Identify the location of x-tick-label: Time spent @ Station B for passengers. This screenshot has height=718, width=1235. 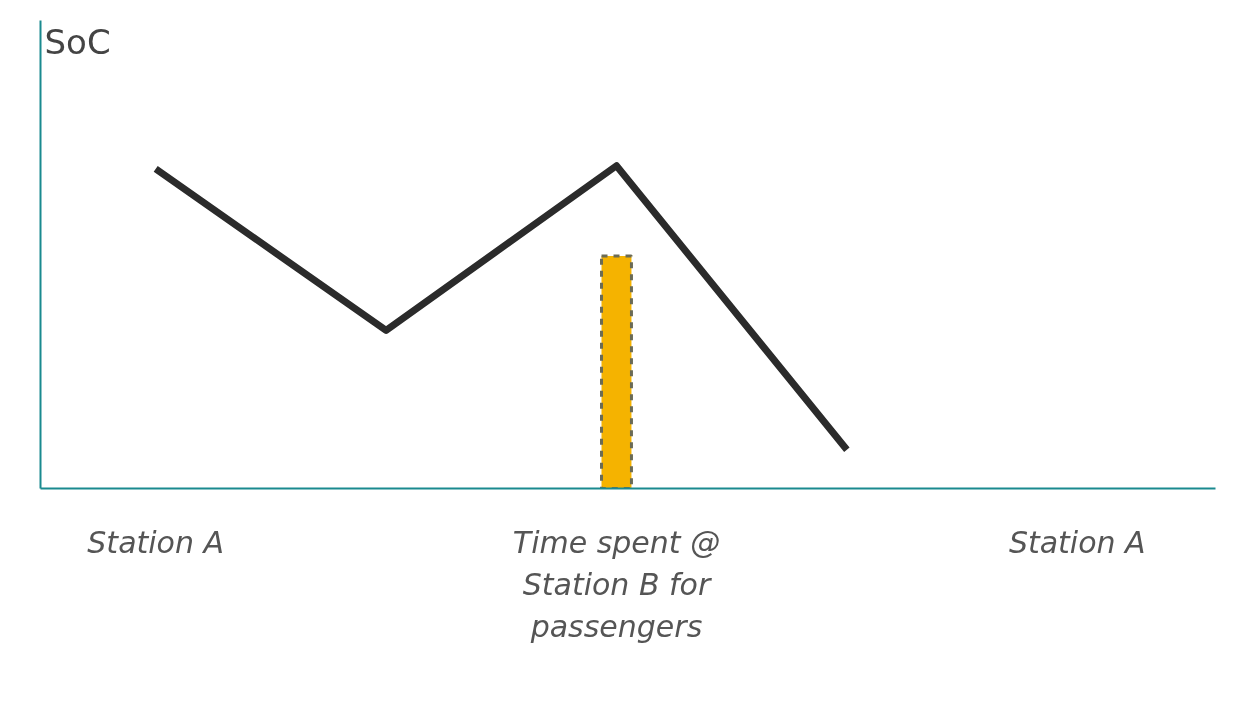
(616, 584).